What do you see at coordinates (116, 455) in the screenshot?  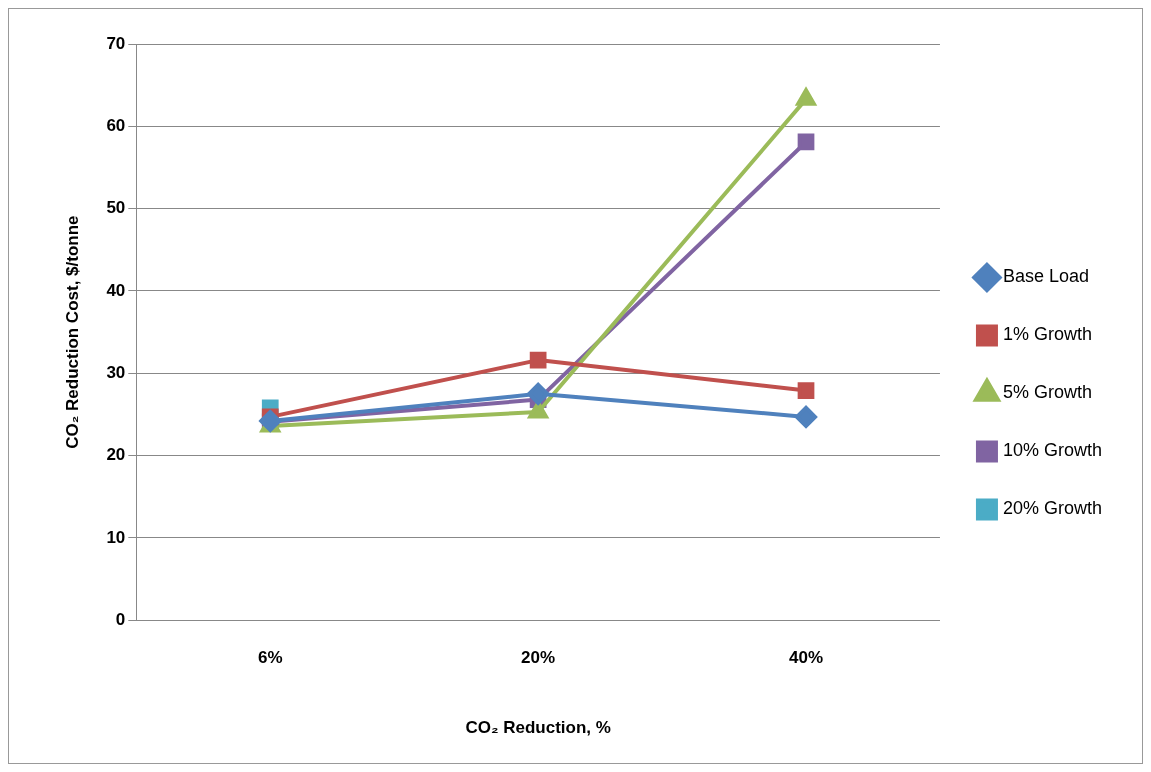 I see `y-tick-label: 20` at bounding box center [116, 455].